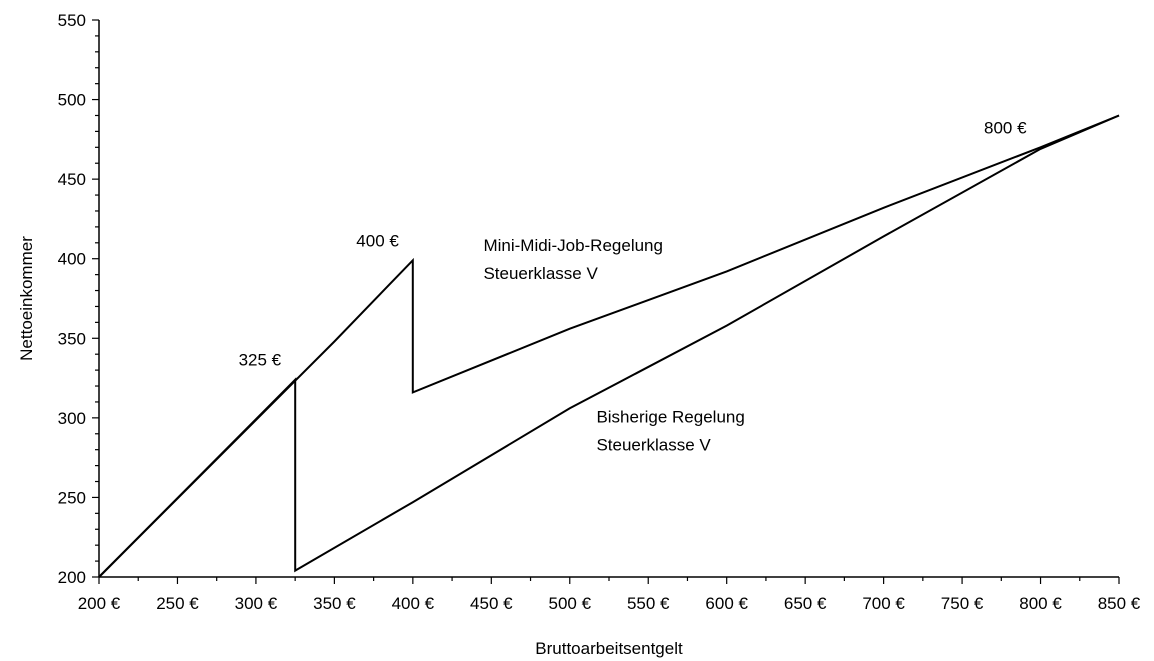 Image resolution: width=1154 pixels, height=661 pixels. I want to click on annotation-amini: Mini-Midi-Job-Regelung Steuerklasse V, so click(573, 259).